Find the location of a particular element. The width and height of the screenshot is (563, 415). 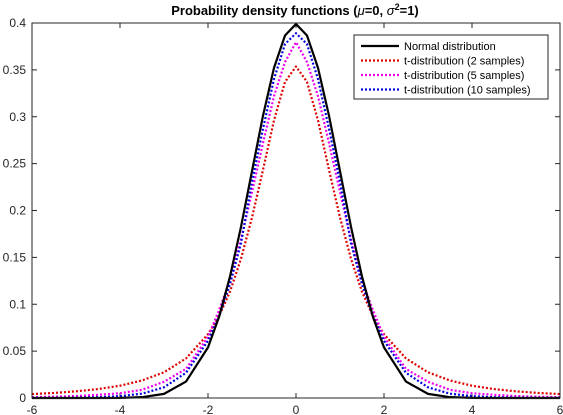

mu-symbol: μ is located at coordinates (361, 10).